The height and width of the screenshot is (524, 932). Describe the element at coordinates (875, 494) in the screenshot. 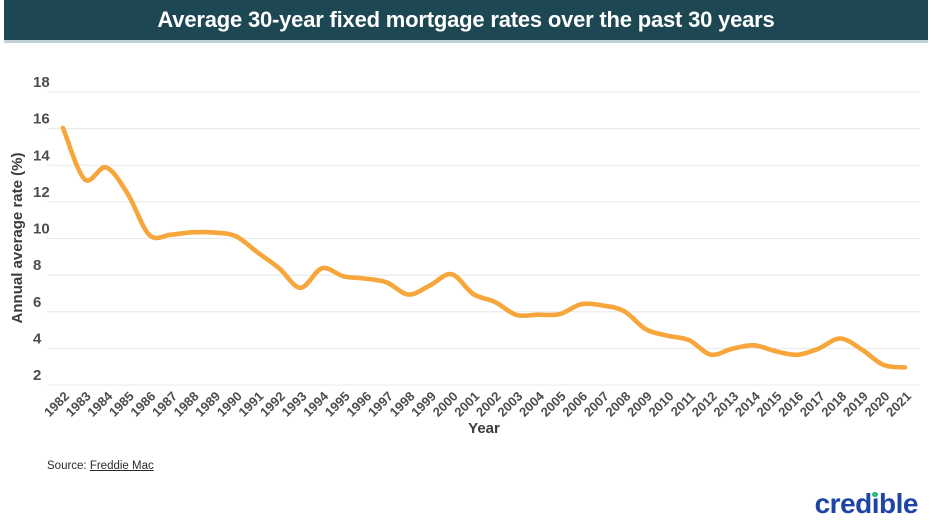

I see `logo-i-dot-accent` at that location.